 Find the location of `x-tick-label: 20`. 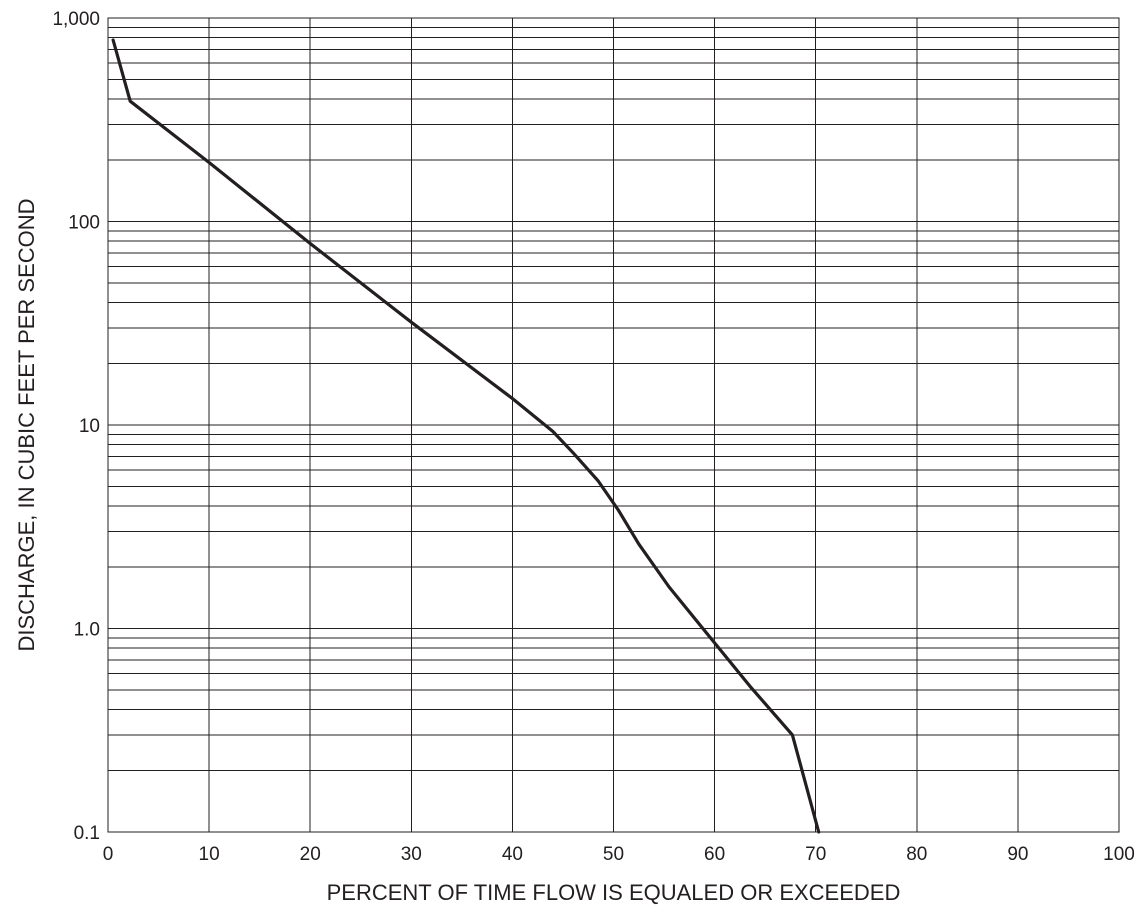

x-tick-label: 20 is located at coordinates (310, 854).